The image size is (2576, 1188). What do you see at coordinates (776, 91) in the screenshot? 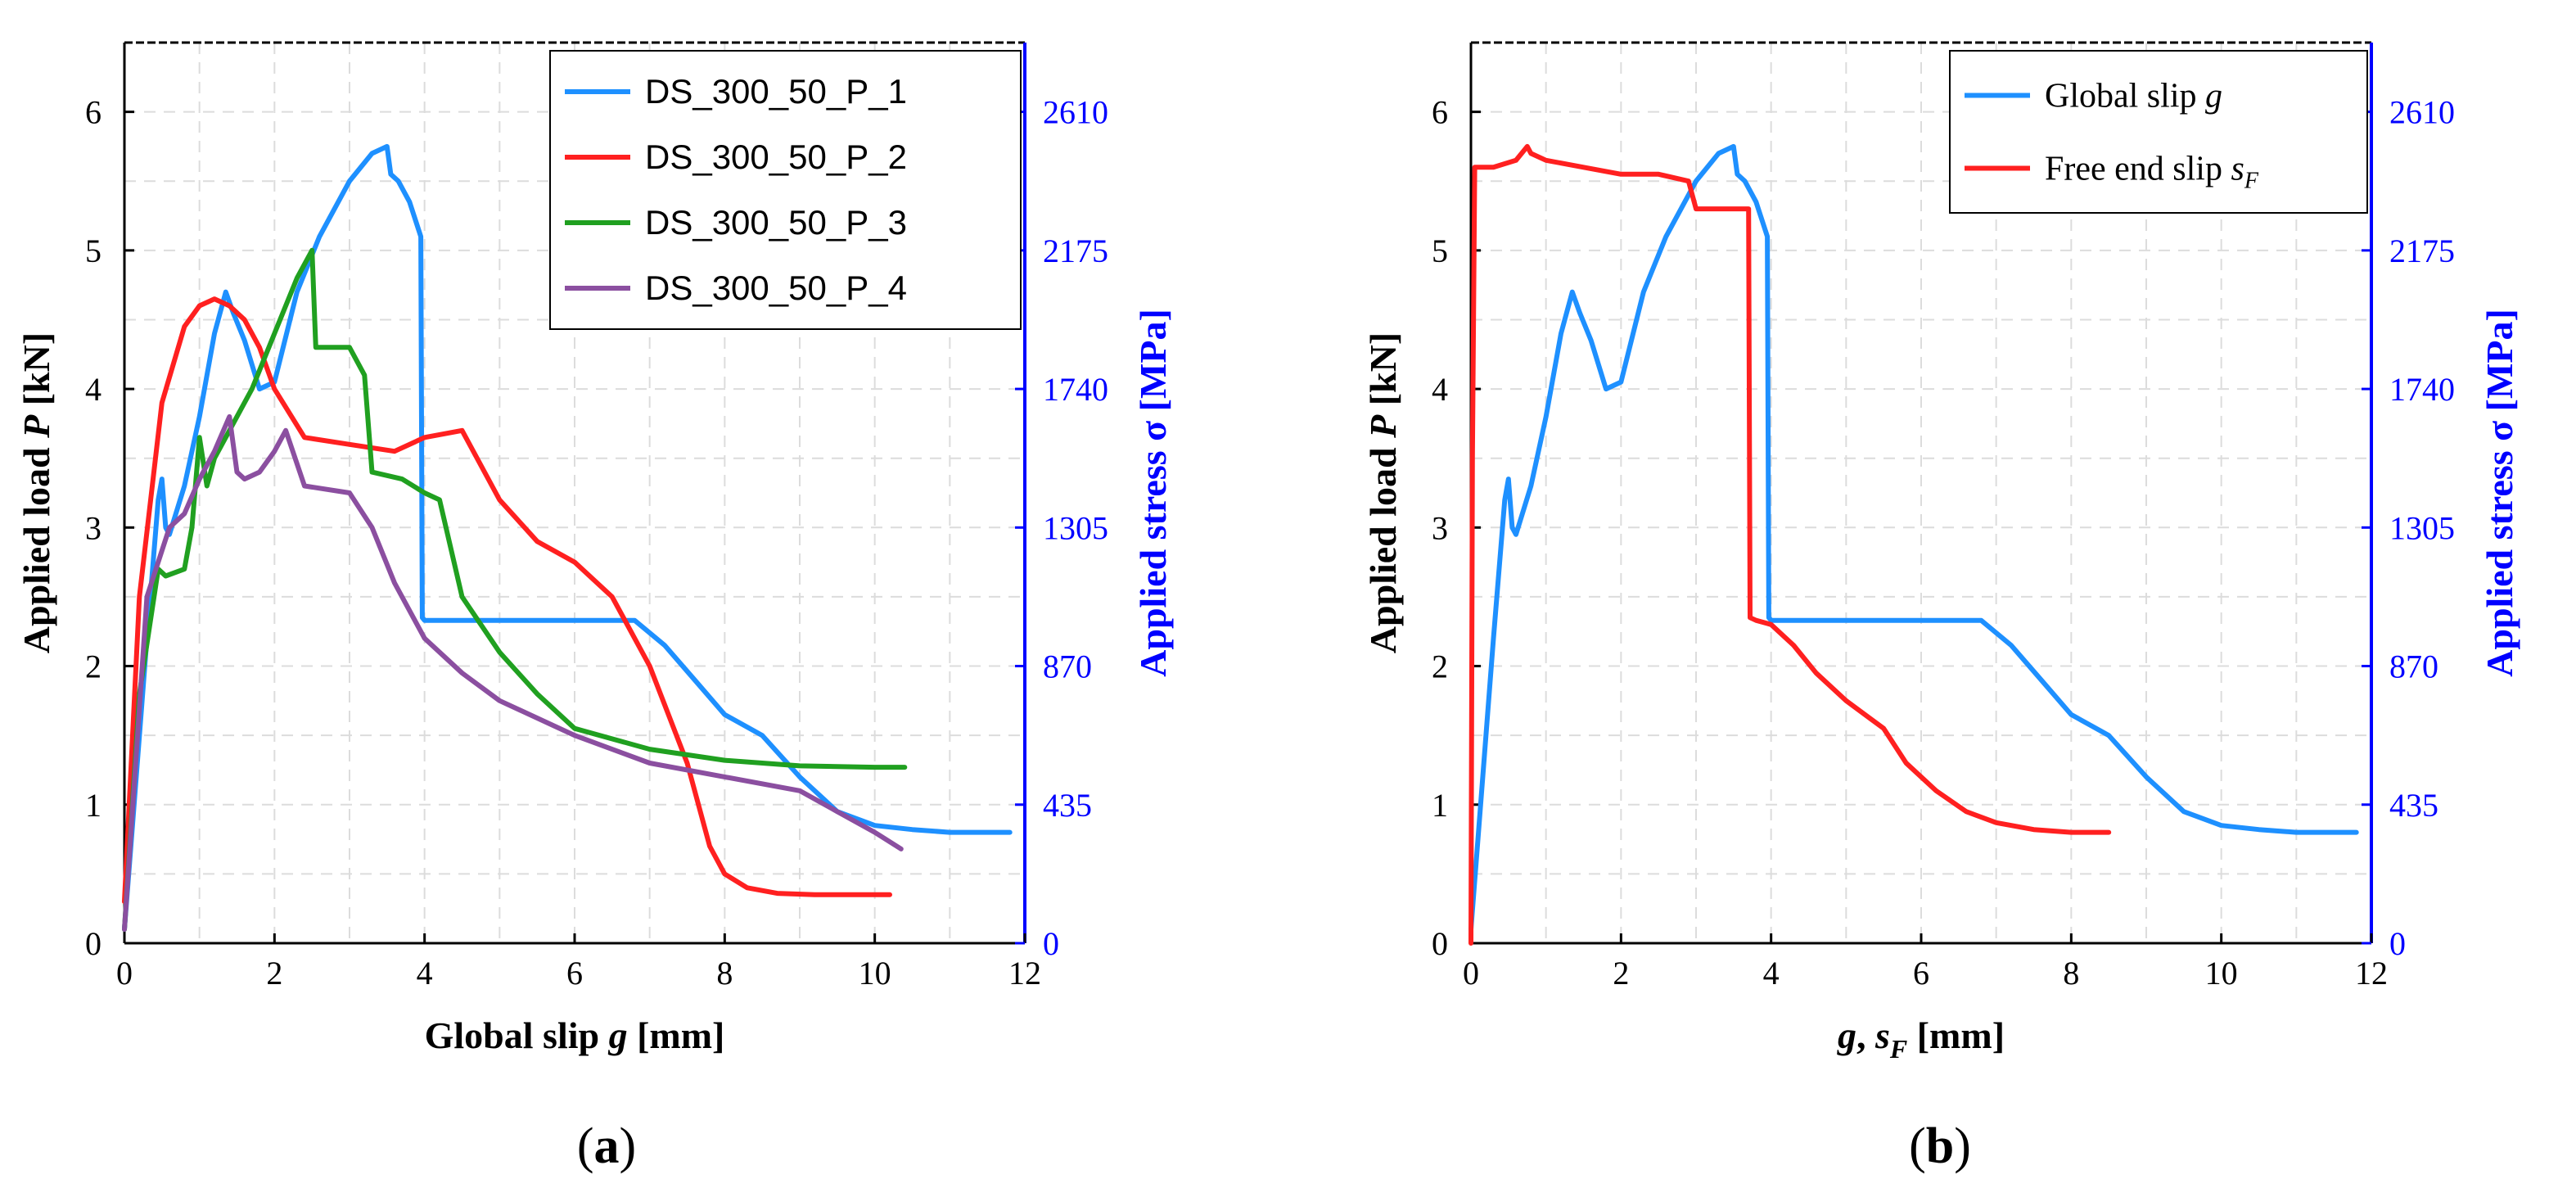
I see `legend-label: DS_300_50_P_1` at bounding box center [776, 91].